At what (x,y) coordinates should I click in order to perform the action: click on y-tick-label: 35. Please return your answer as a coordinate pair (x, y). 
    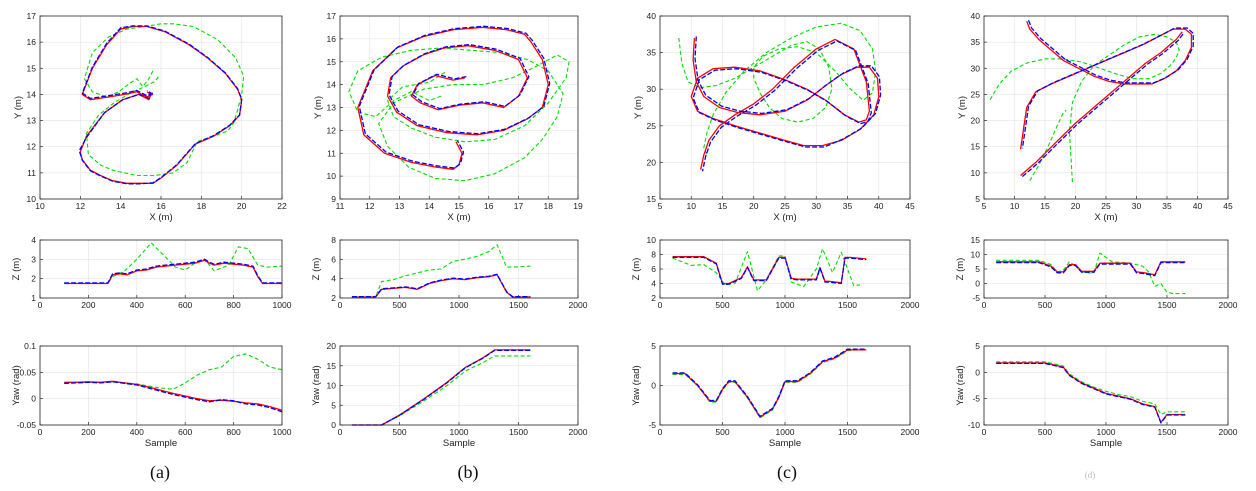
    Looking at the image, I should click on (976, 42).